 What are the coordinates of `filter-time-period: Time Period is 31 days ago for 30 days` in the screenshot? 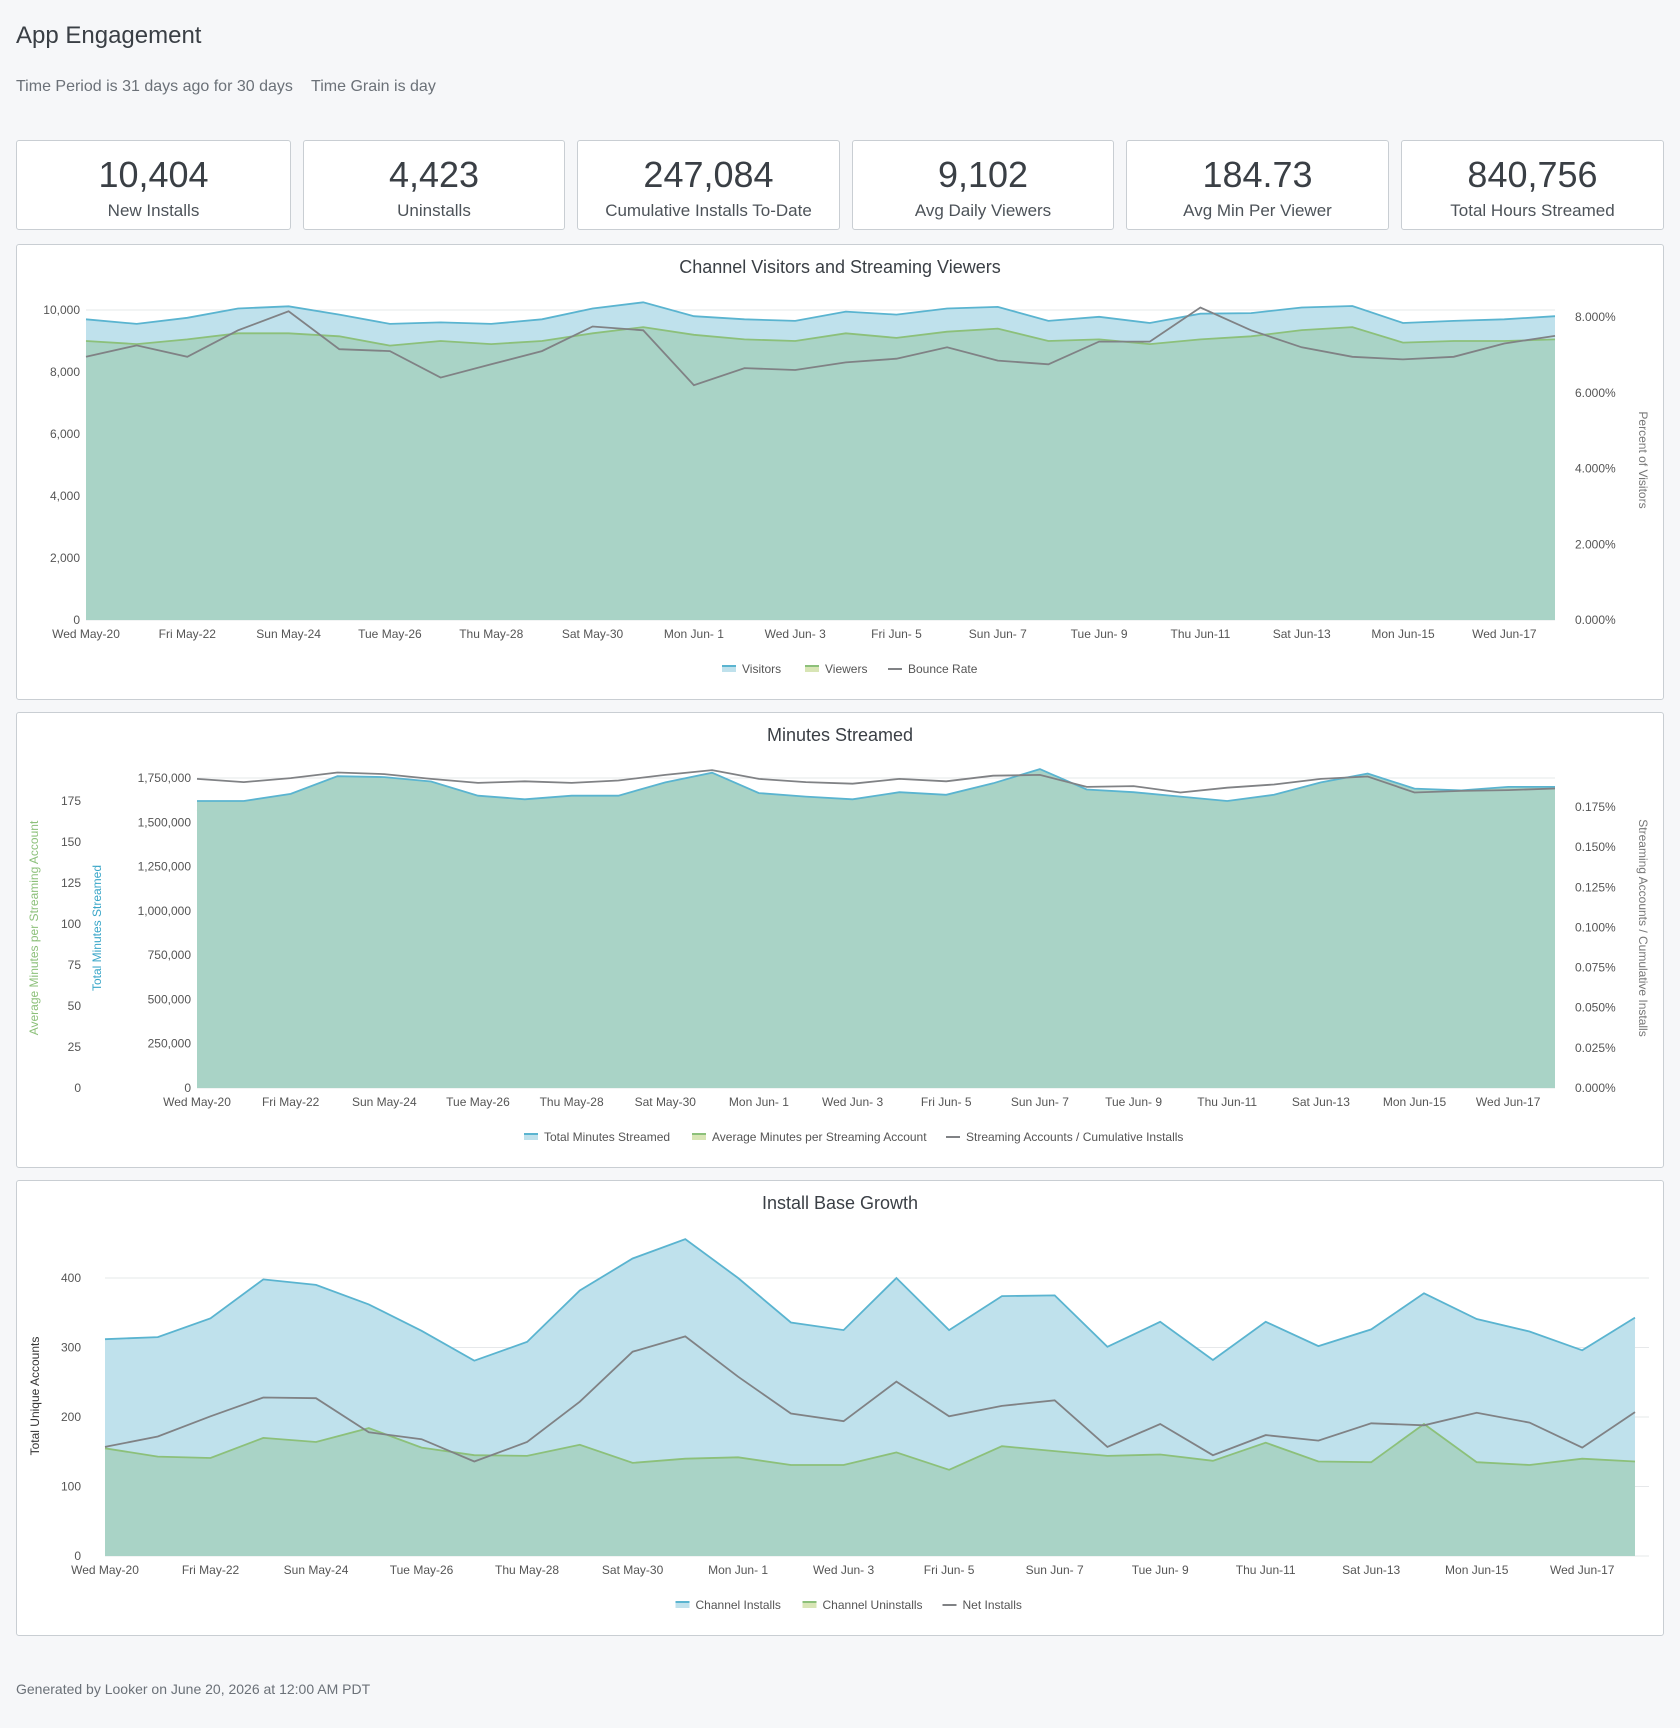 It's located at (154, 86).